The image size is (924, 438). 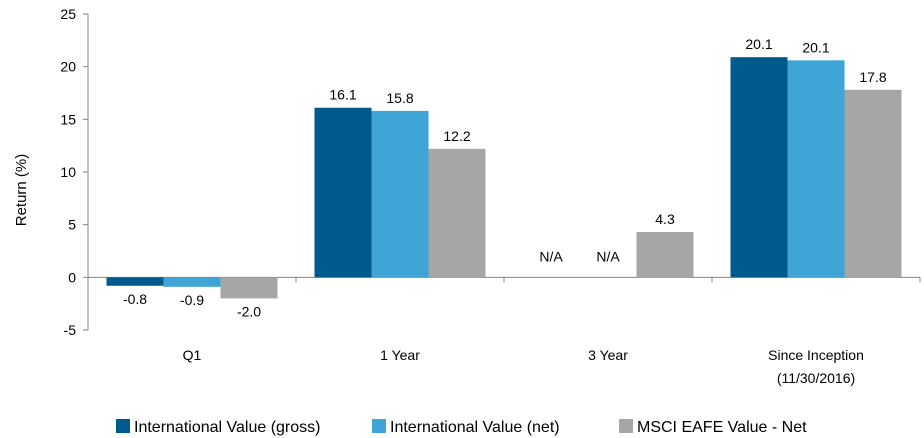 What do you see at coordinates (665, 219) in the screenshot?
I see `data-label: 4.3` at bounding box center [665, 219].